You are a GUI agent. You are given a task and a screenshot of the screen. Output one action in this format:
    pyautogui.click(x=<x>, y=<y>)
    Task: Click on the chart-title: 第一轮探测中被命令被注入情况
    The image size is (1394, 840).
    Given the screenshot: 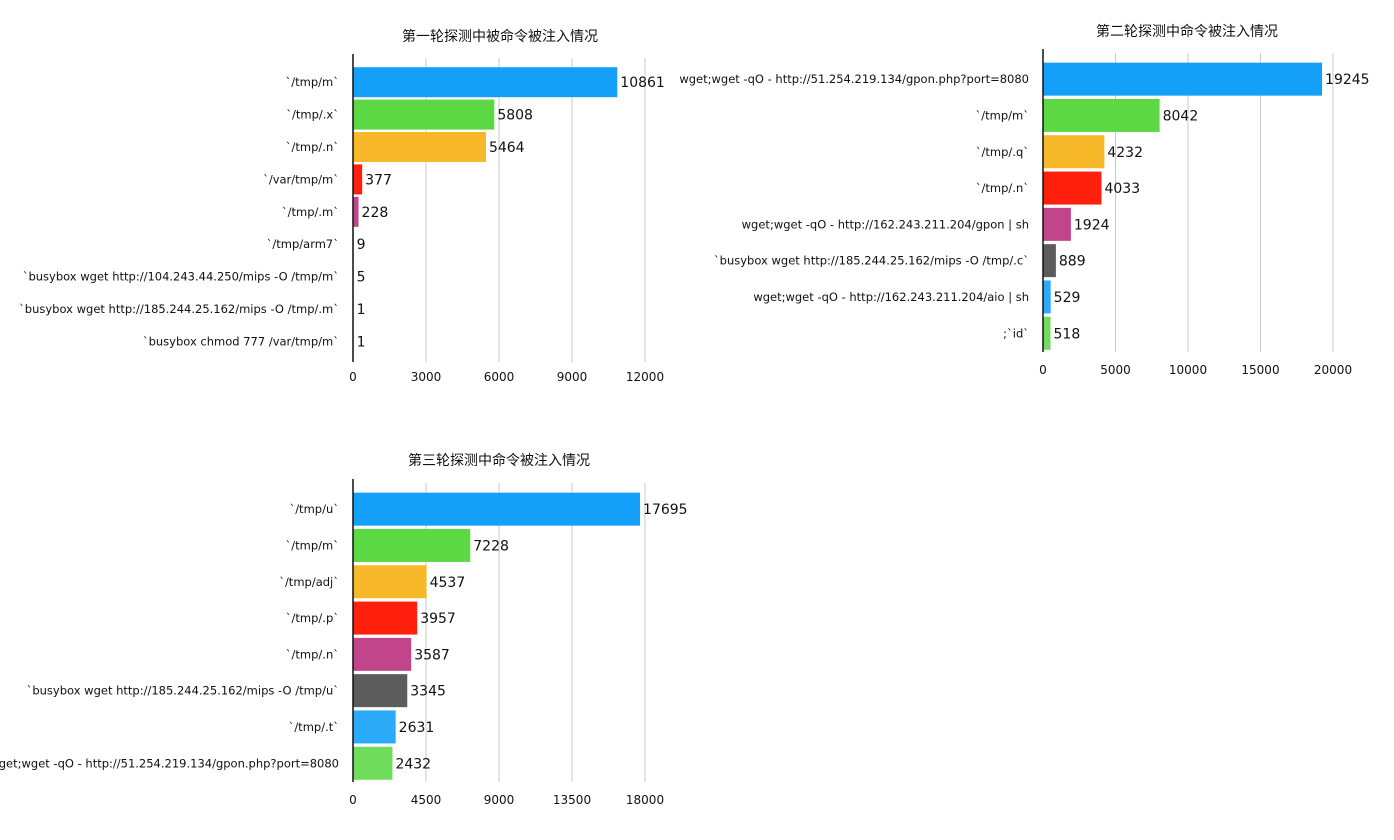 What is the action you would take?
    pyautogui.click(x=500, y=36)
    